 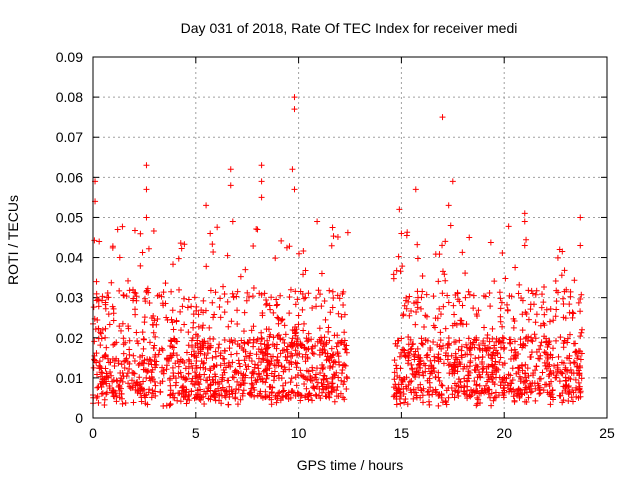 I want to click on x-tick-label: 5, so click(x=196, y=433).